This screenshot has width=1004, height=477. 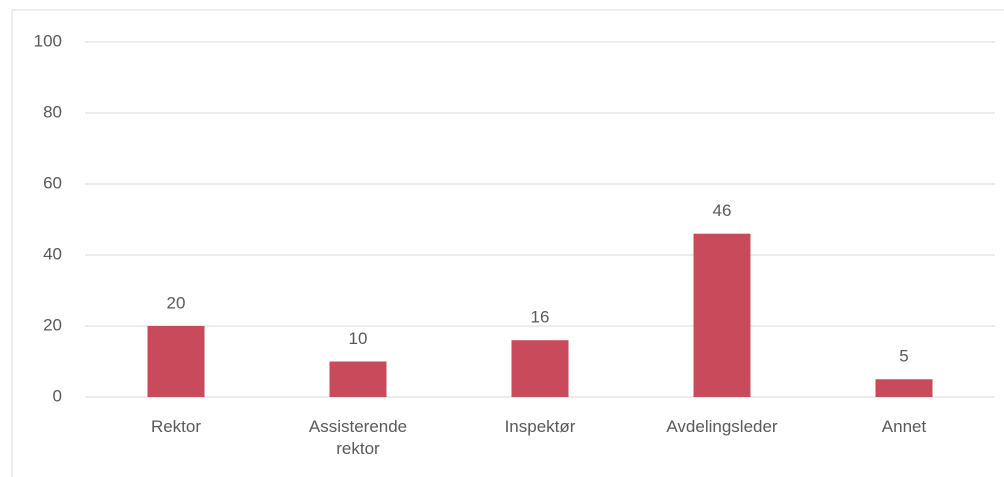 I want to click on data-label: 10, so click(x=358, y=338).